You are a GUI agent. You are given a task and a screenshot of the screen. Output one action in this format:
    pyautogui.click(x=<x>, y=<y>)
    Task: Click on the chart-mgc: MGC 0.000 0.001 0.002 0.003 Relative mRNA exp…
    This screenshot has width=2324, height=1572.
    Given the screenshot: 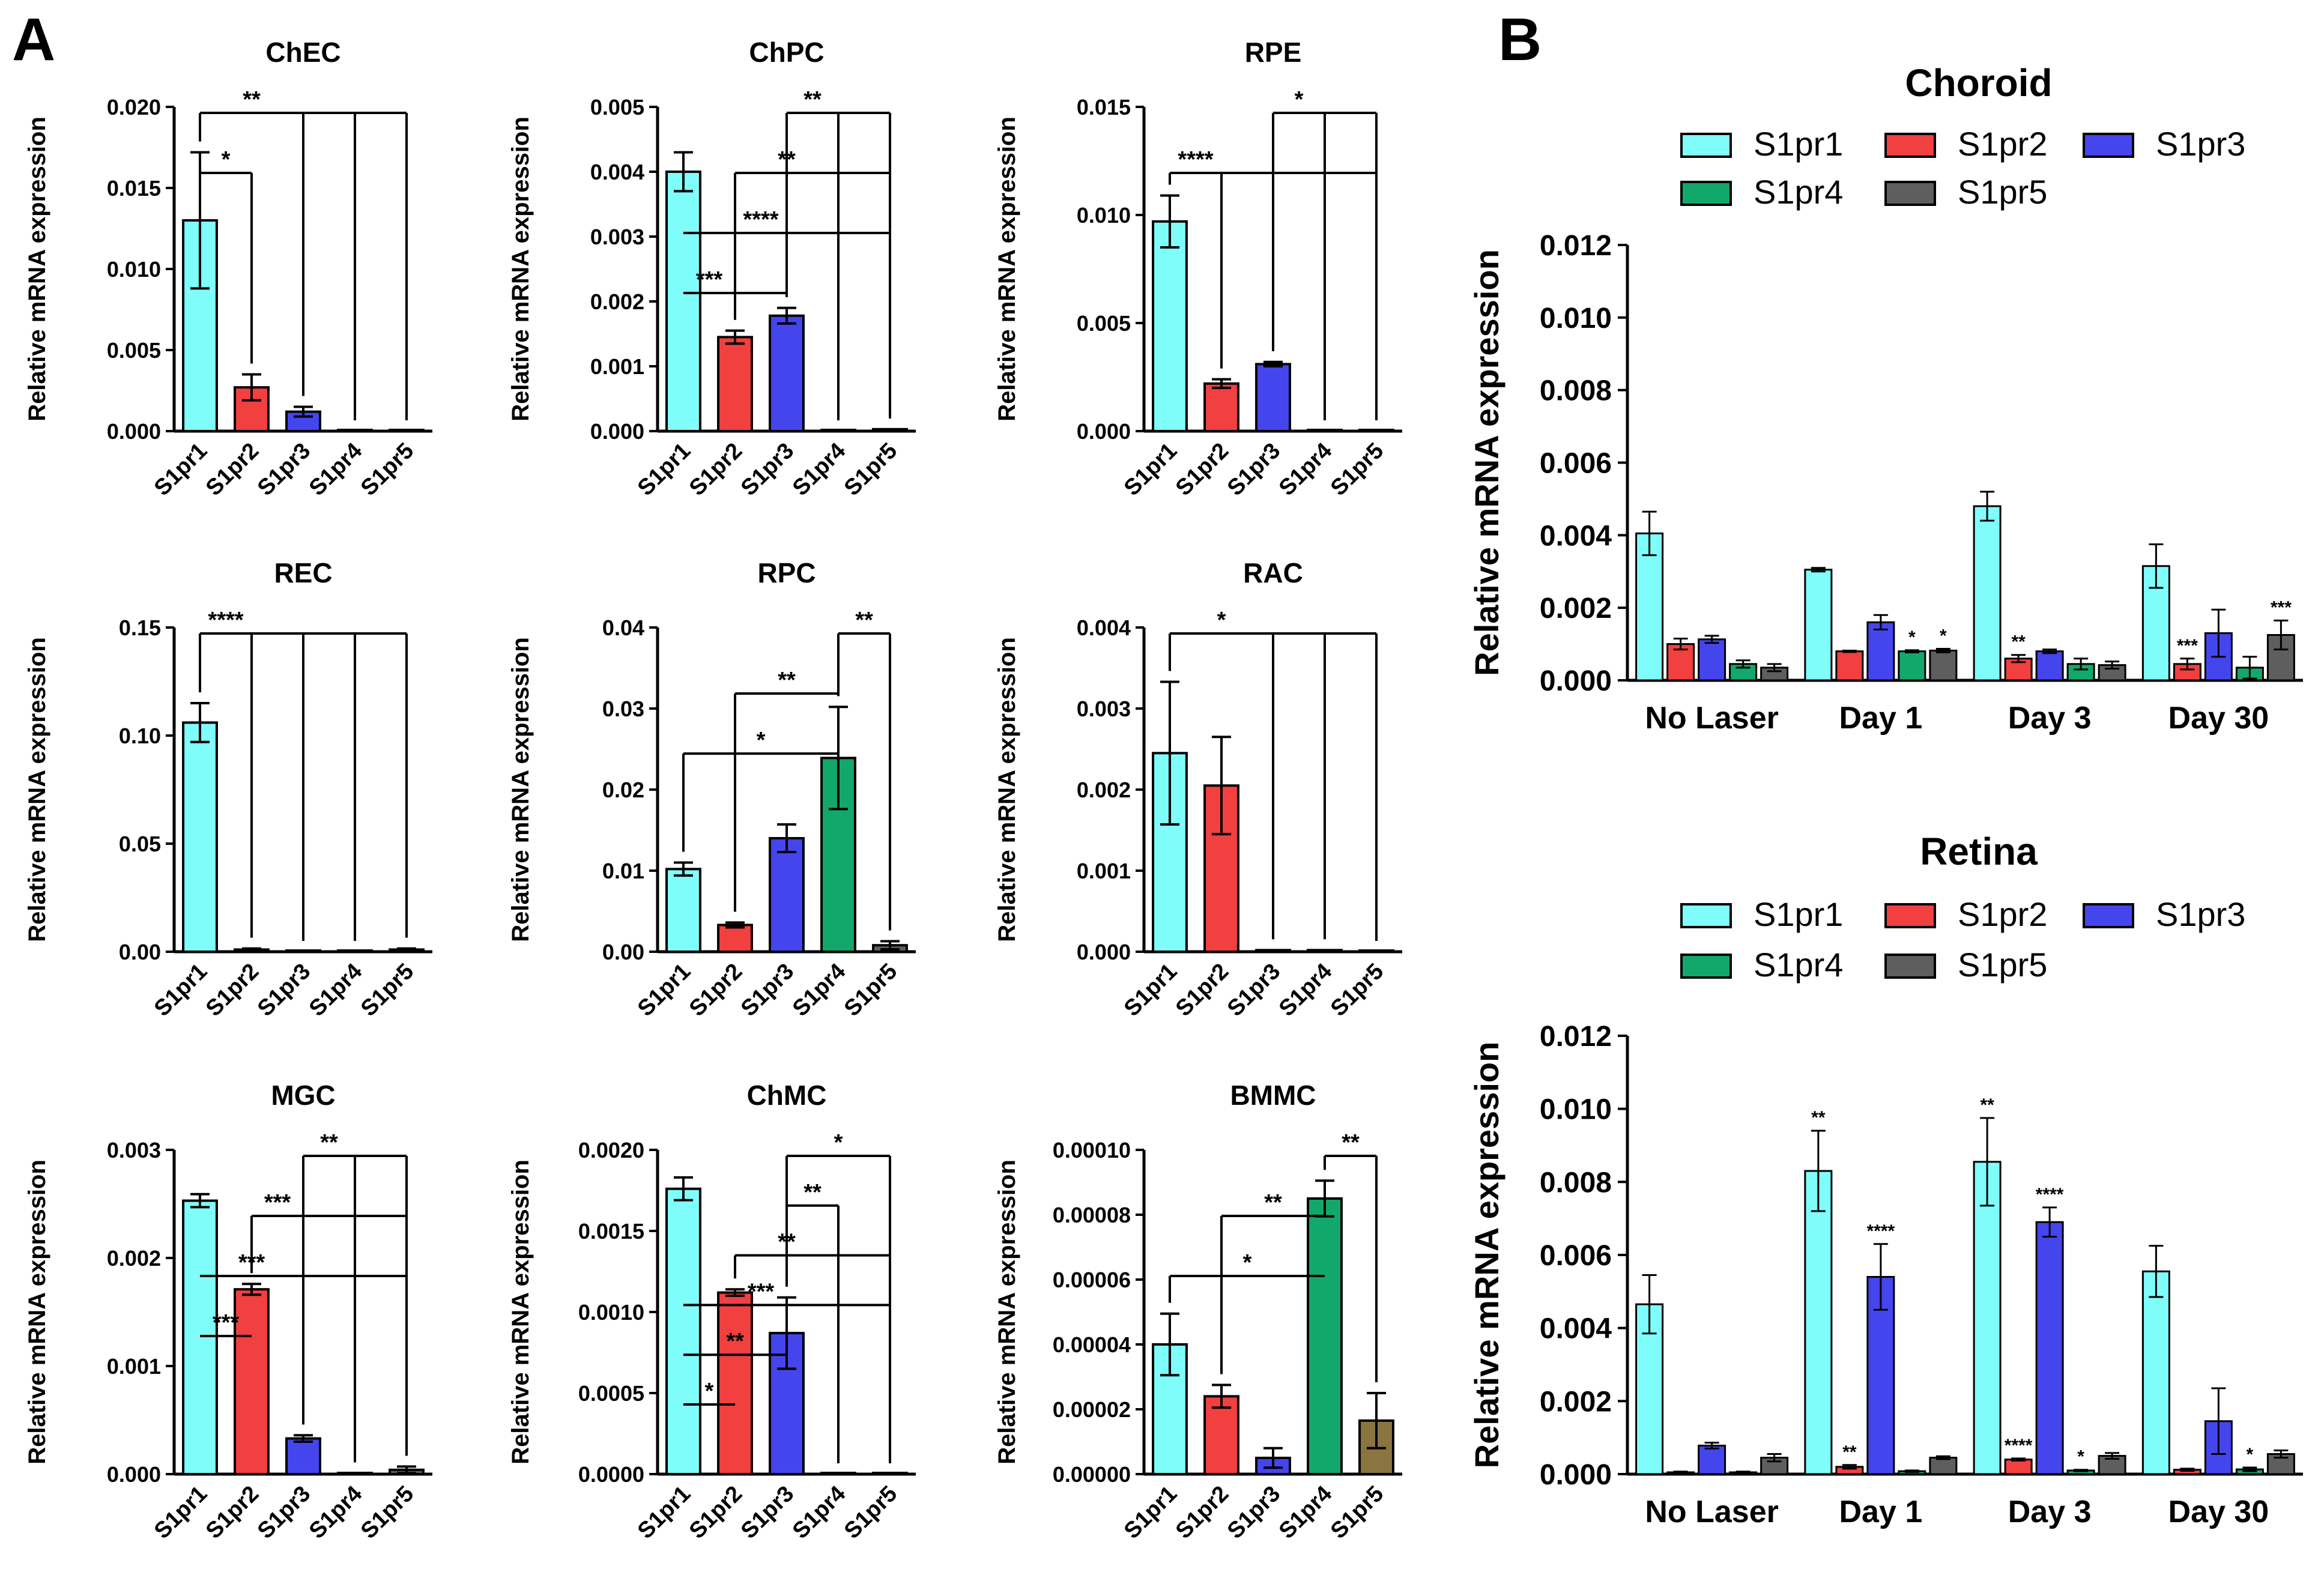 What is the action you would take?
    pyautogui.click(x=228, y=1312)
    